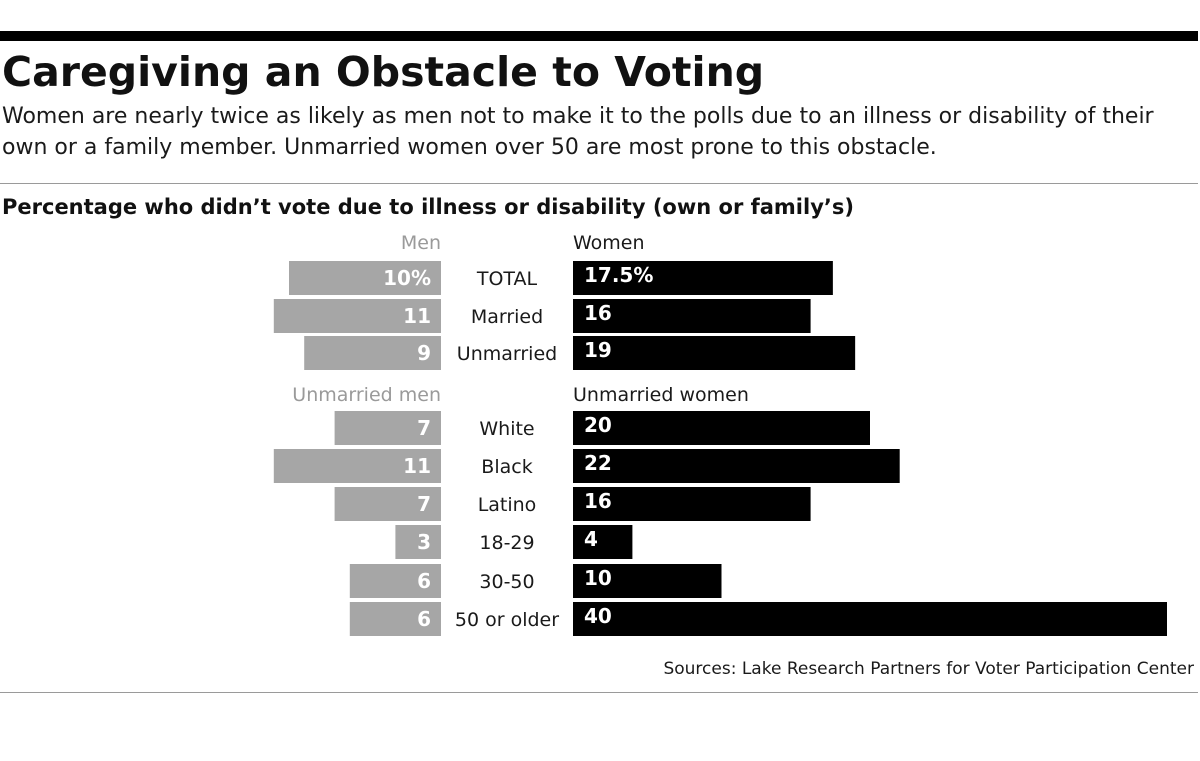 This screenshot has height=761, width=1200. I want to click on men-header: Unmarried men, so click(366, 395).